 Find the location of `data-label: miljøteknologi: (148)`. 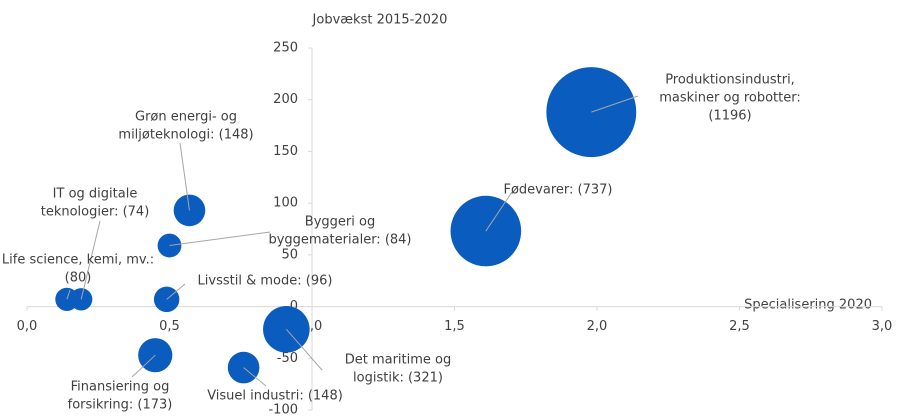

data-label: miljøteknologi: (148) is located at coordinates (185, 135).